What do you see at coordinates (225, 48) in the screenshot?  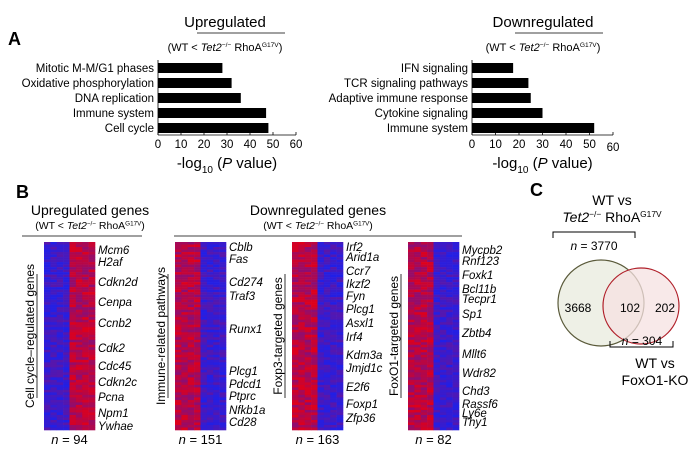 I see `genotype-comparison: (WT < Tet2−/− RhoAG17V)` at bounding box center [225, 48].